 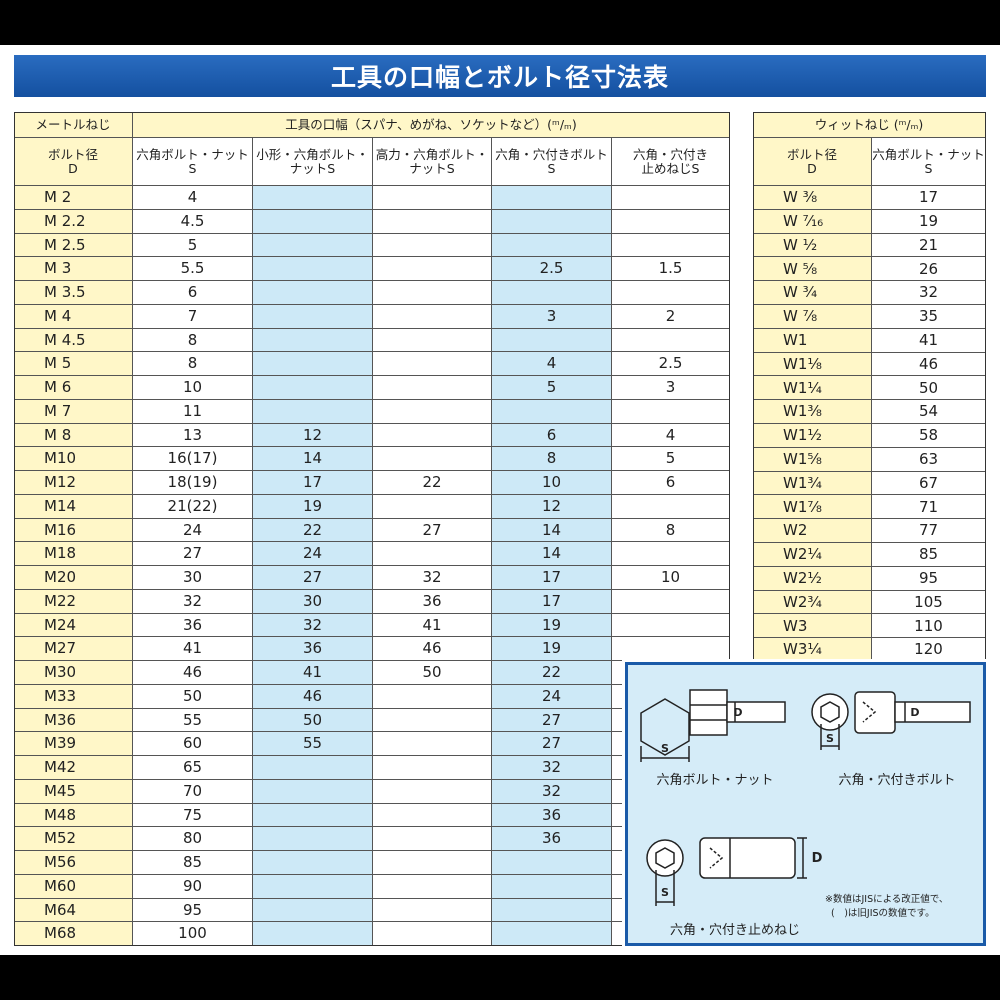 What do you see at coordinates (193, 886) in the screenshot?
I see `table-cell: 90` at bounding box center [193, 886].